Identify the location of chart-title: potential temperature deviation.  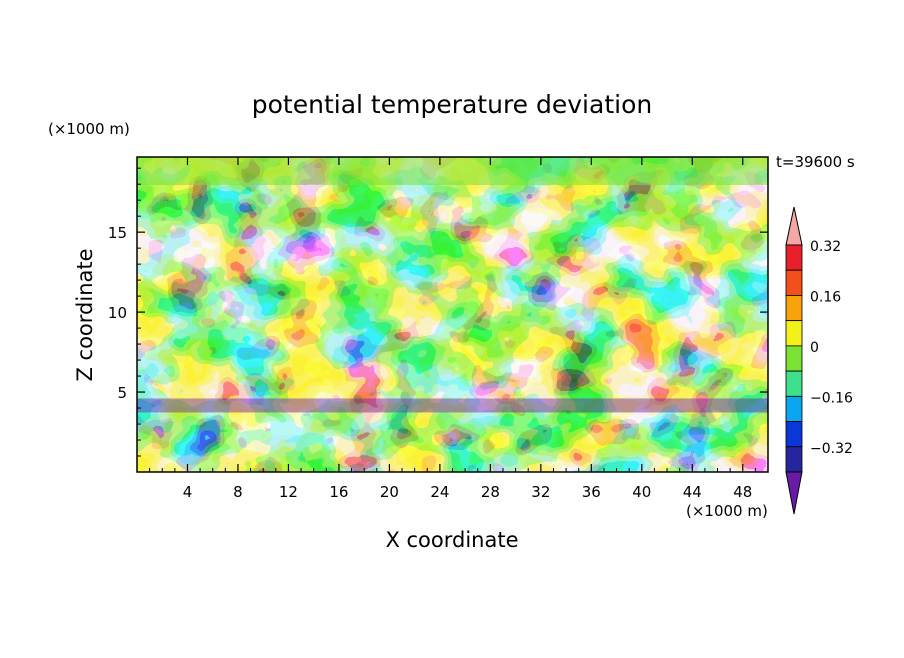
(452, 104).